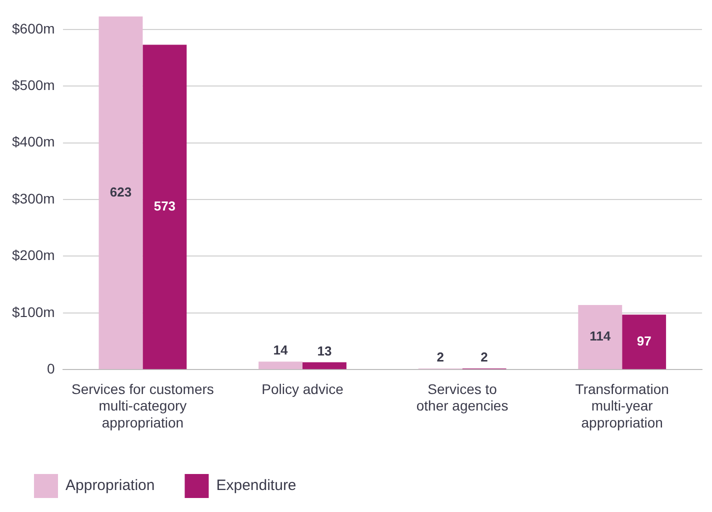 Image resolution: width=712 pixels, height=512 pixels. Describe the element at coordinates (33, 312) in the screenshot. I see `y-tick-label: $100m` at that location.